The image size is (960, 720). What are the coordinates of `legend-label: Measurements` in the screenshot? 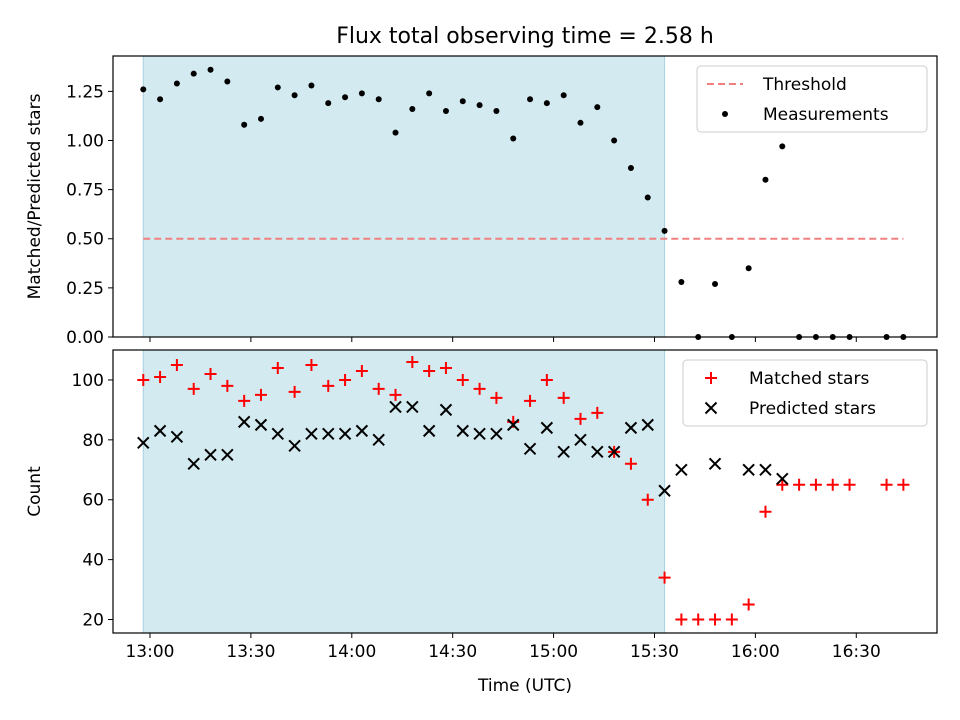 It's located at (826, 115).